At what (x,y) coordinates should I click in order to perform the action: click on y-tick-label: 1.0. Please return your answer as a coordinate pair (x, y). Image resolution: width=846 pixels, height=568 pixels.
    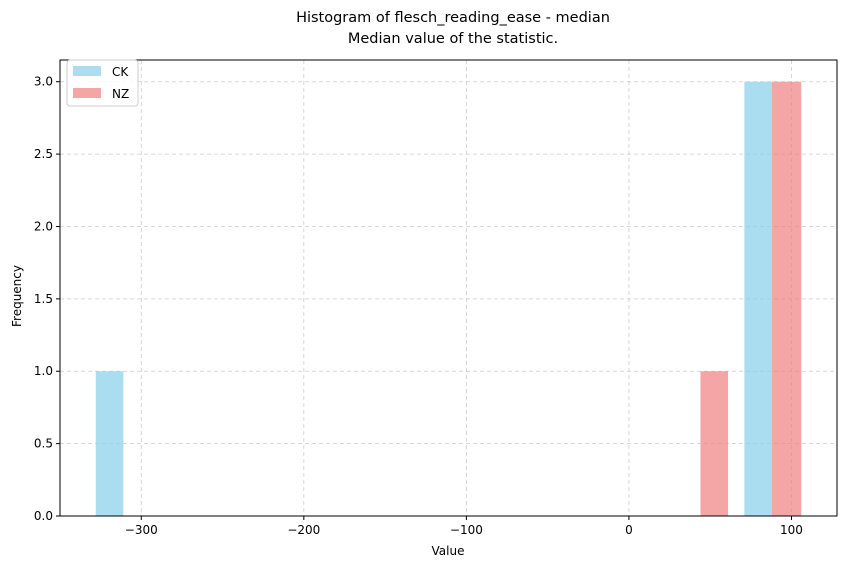
    Looking at the image, I should click on (43, 371).